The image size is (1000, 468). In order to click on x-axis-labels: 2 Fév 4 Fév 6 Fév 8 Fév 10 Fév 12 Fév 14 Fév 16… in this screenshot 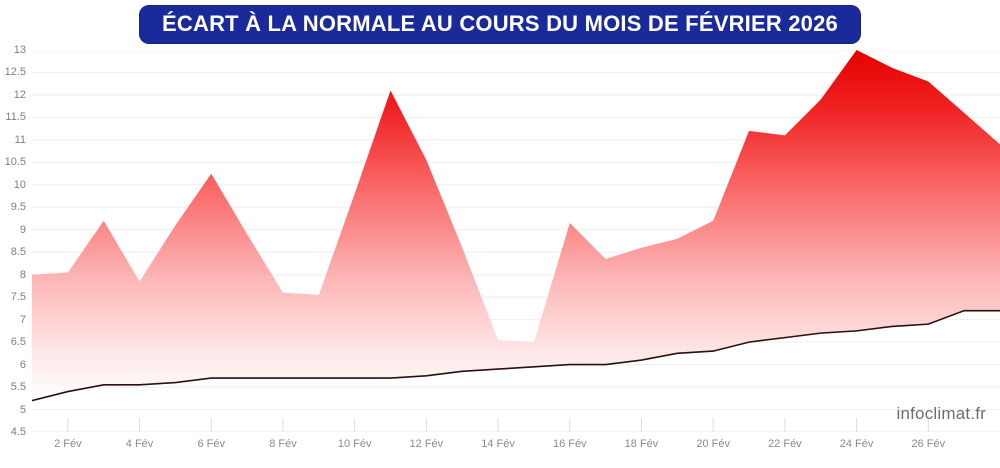, I will do `click(516, 450)`.